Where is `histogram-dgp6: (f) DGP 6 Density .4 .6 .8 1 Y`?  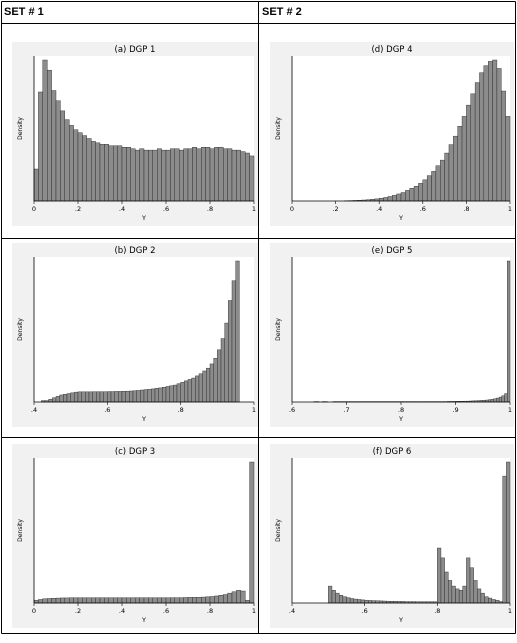
histogram-dgp6: (f) DGP 6 Density .4 .6 .8 1 Y is located at coordinates (392, 536).